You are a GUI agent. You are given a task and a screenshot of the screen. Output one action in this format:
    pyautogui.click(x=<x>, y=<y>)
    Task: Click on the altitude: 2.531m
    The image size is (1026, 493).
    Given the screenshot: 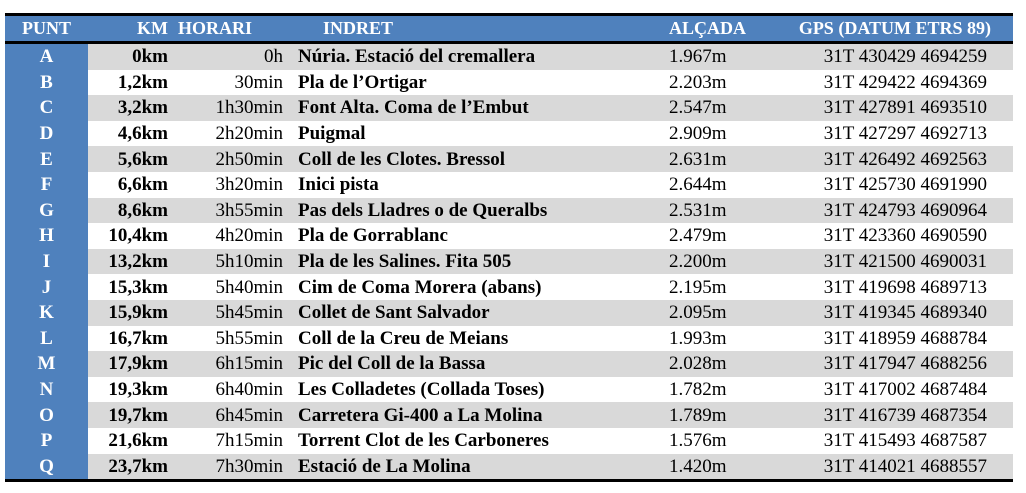 What is the action you would take?
    pyautogui.click(x=712, y=210)
    